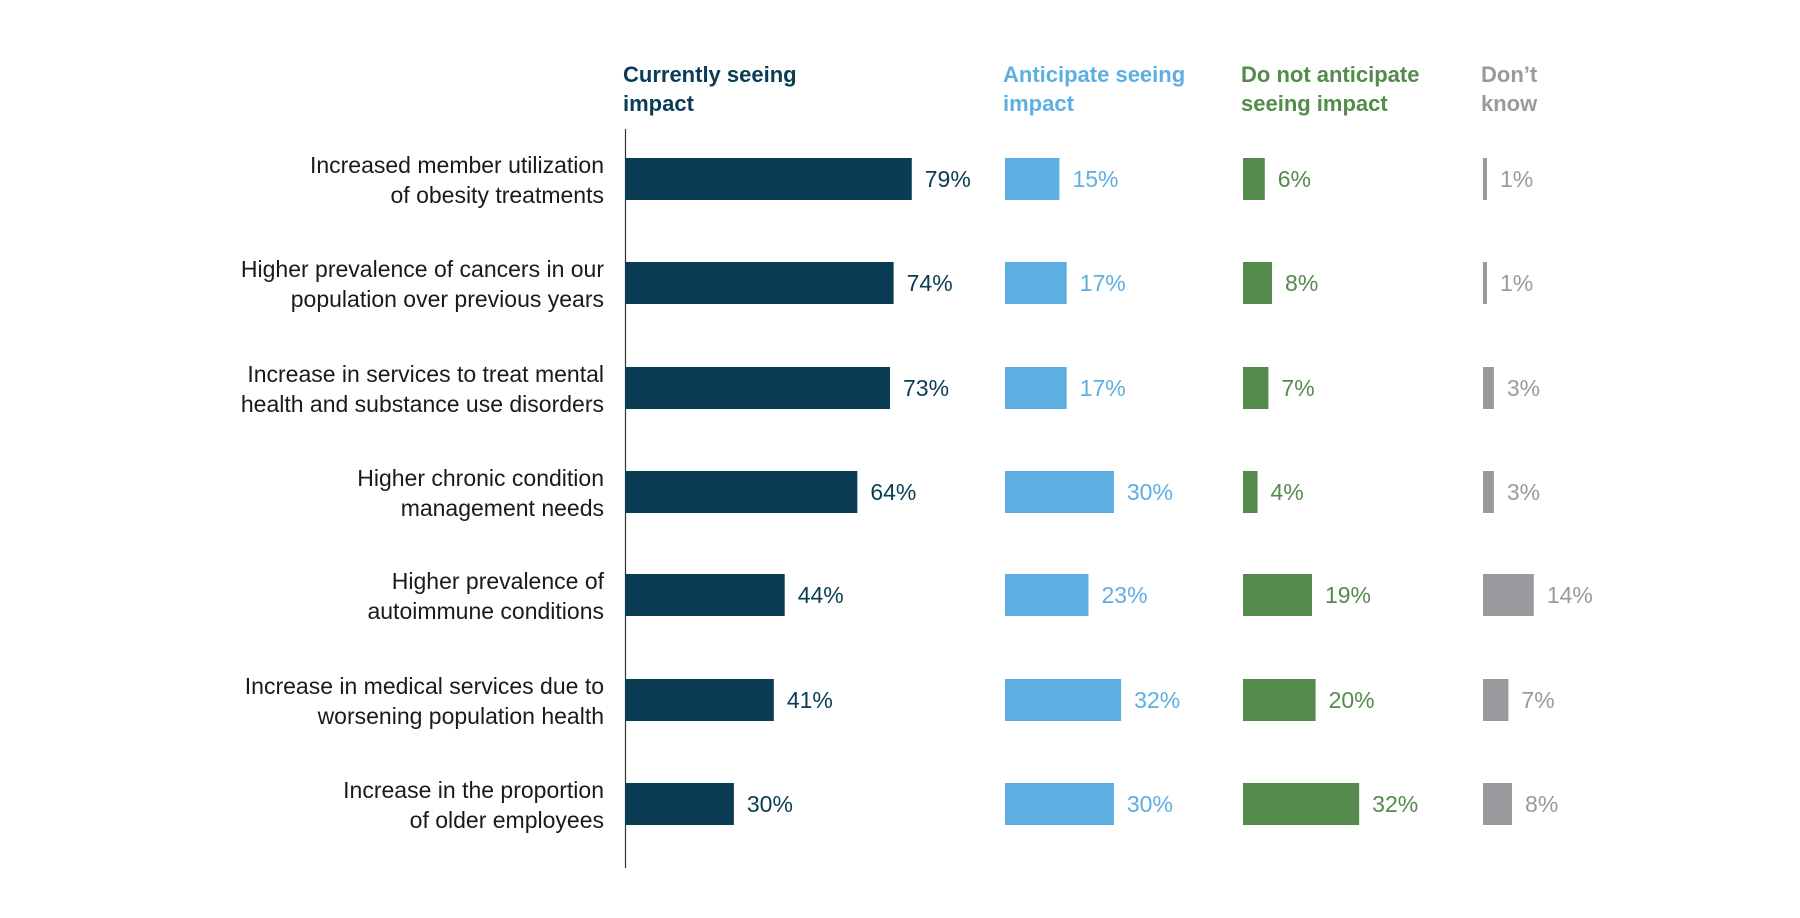 The width and height of the screenshot is (1800, 918). What do you see at coordinates (1287, 492) in the screenshot?
I see `data-label: 4%` at bounding box center [1287, 492].